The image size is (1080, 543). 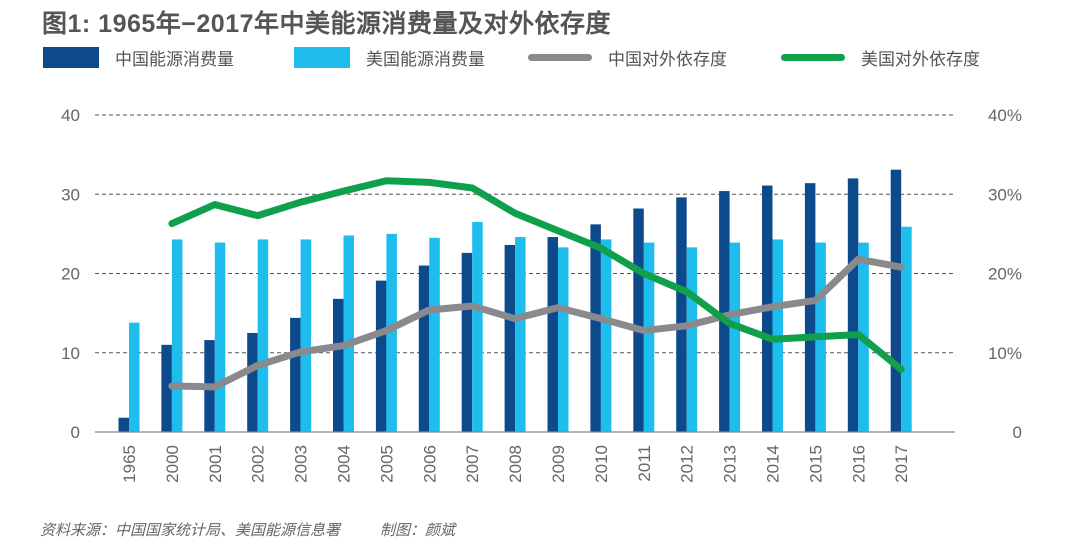 I want to click on source-note: 资料来源：中国国家统计局、美国能源信息署 制图：颜斌, so click(x=267, y=529).